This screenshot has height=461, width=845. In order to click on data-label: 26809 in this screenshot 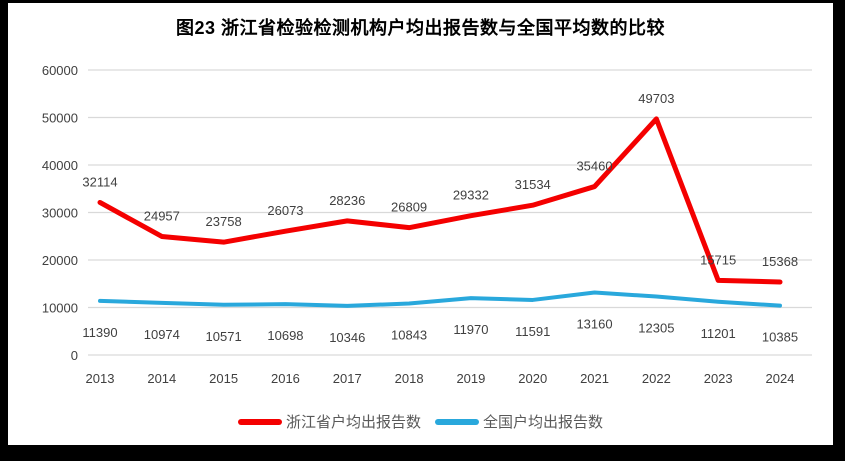, I will do `click(409, 207)`.